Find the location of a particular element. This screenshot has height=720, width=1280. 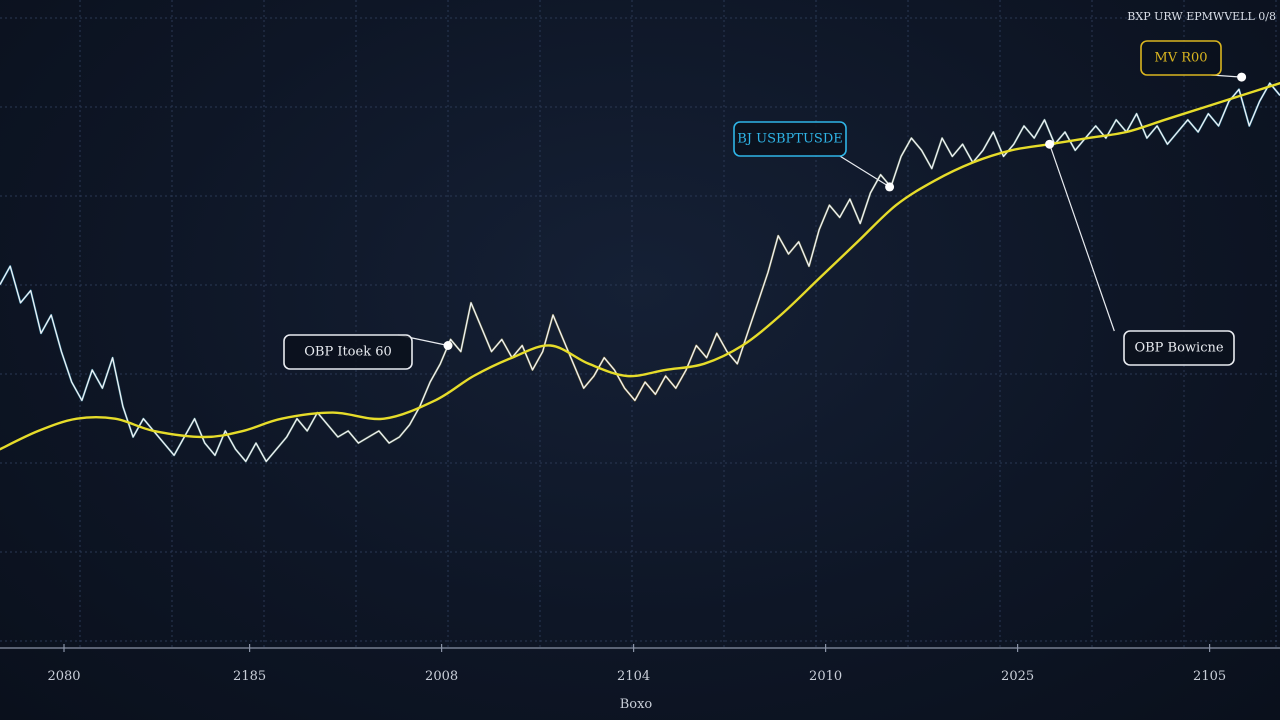

annotation-callout: MV R00 is located at coordinates (1193, 61).